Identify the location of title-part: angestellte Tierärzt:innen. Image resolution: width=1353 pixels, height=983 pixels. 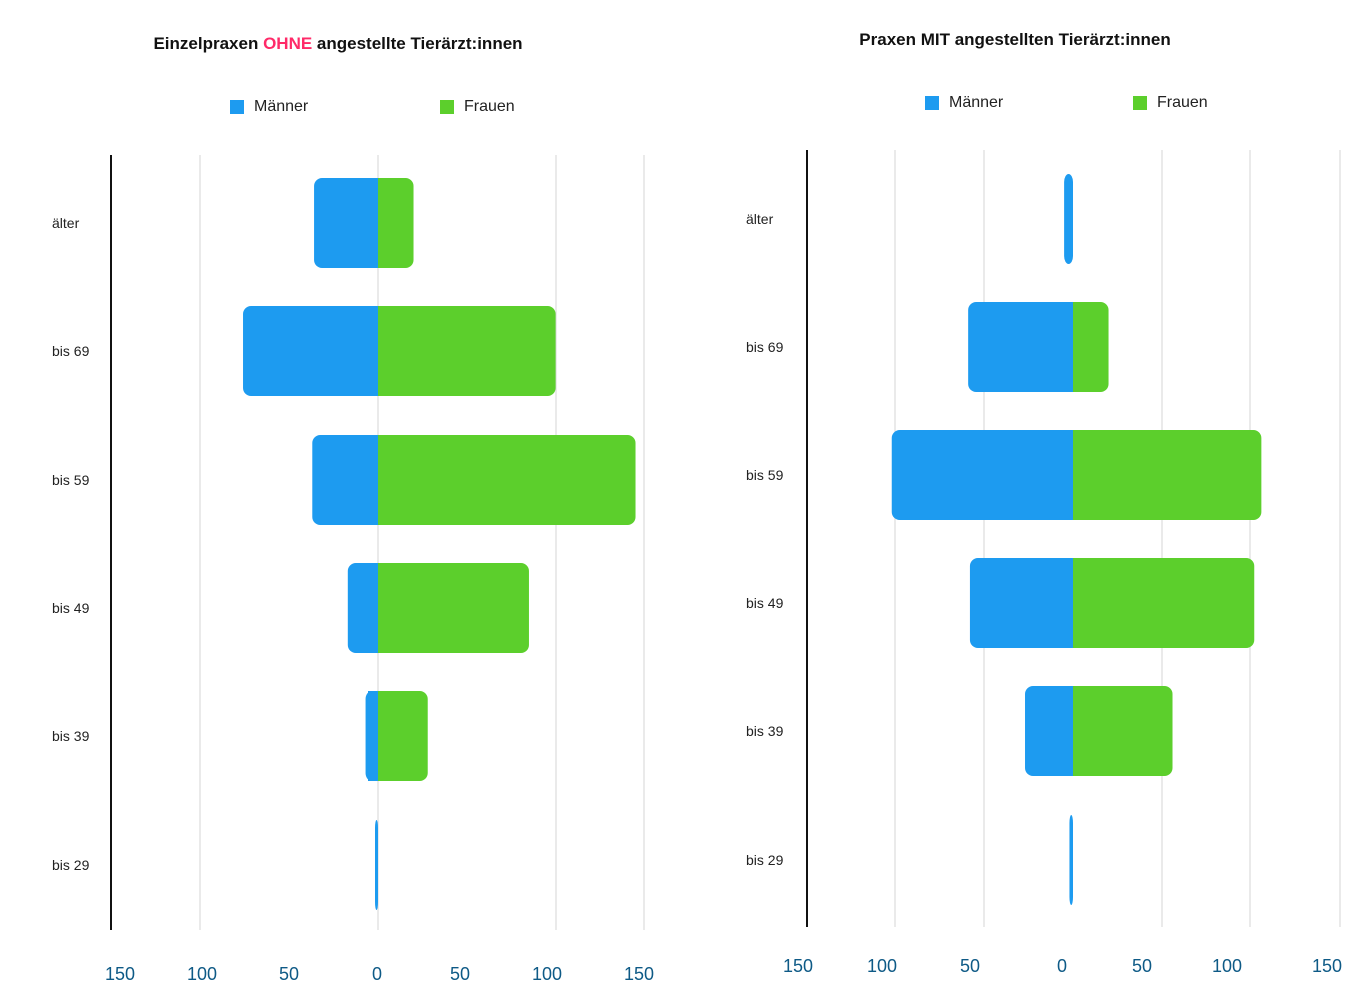
(417, 43).